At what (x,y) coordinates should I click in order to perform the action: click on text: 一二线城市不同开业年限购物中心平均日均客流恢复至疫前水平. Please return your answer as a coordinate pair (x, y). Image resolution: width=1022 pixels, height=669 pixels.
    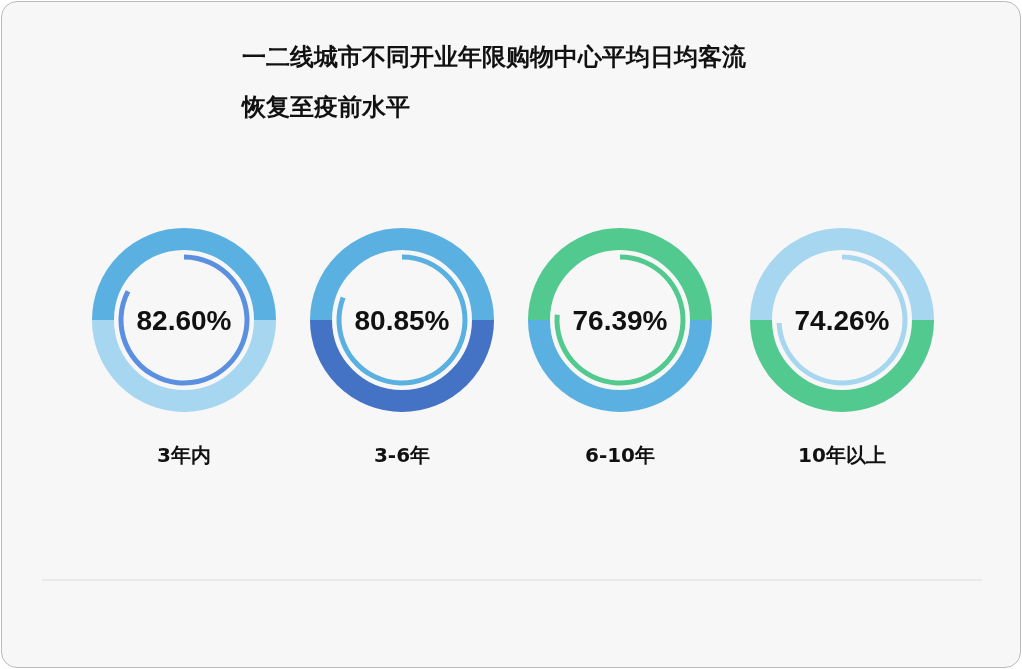
    Looking at the image, I should click on (494, 82).